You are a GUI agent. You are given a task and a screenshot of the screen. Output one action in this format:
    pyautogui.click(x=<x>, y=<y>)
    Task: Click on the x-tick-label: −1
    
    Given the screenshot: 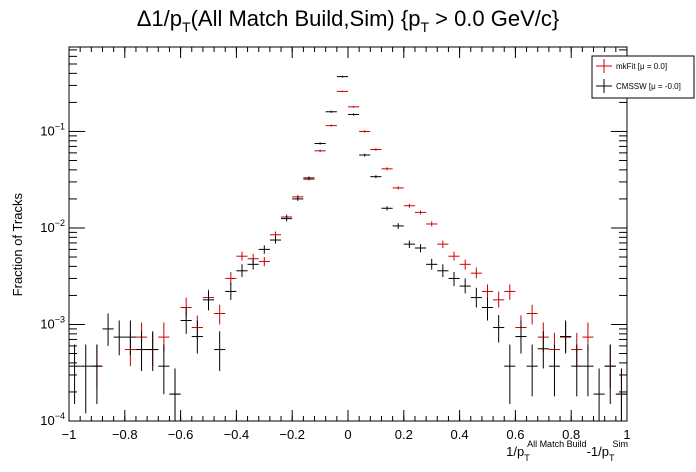 What is the action you would take?
    pyautogui.click(x=69, y=434)
    